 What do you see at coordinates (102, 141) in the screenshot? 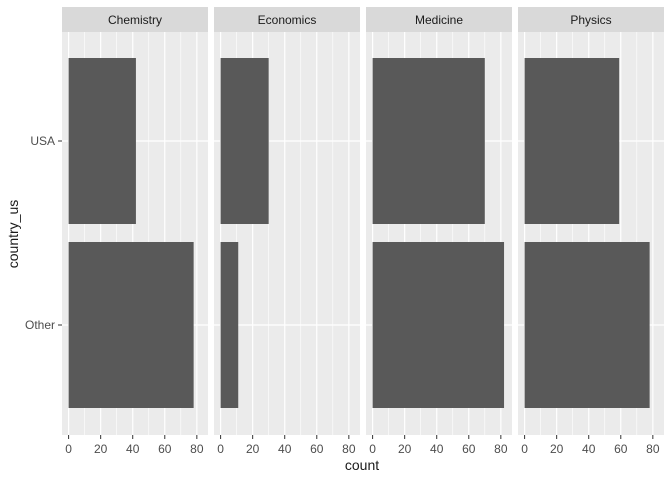
I see `bar-chemistry-usa` at bounding box center [102, 141].